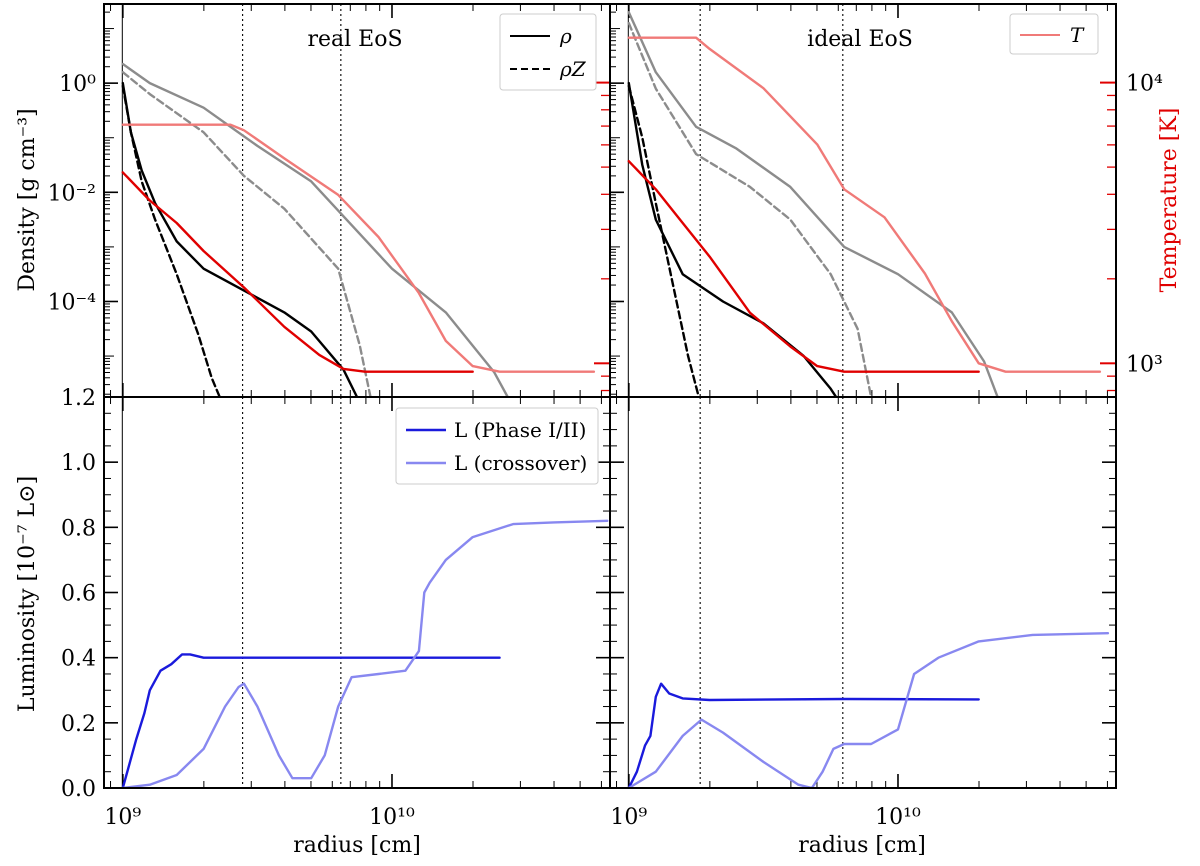 Image resolution: width=1200 pixels, height=866 pixels. Describe the element at coordinates (78, 398) in the screenshot. I see `y-tick-label: 1.2` at that location.